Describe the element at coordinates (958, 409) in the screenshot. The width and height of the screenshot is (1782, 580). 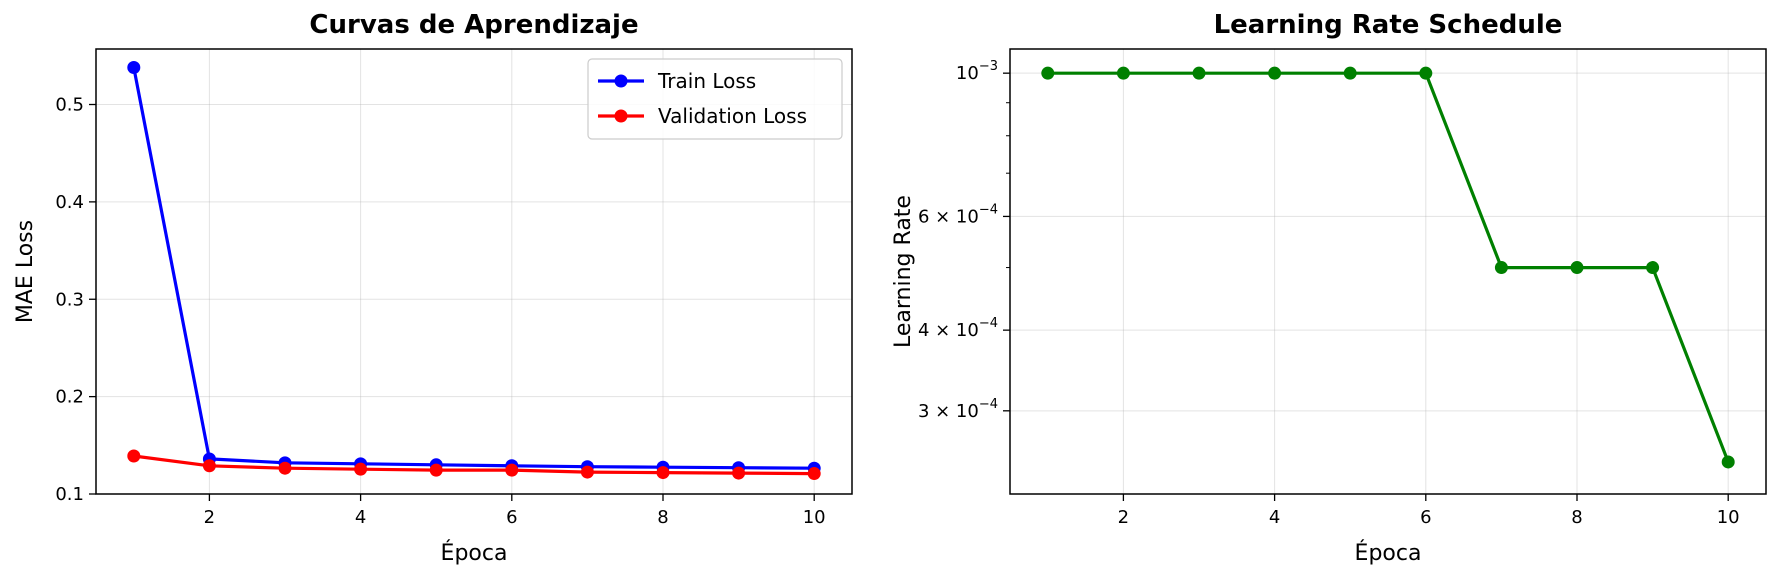
I see `y-tick-label: 3 × 10⁻⁴` at that location.